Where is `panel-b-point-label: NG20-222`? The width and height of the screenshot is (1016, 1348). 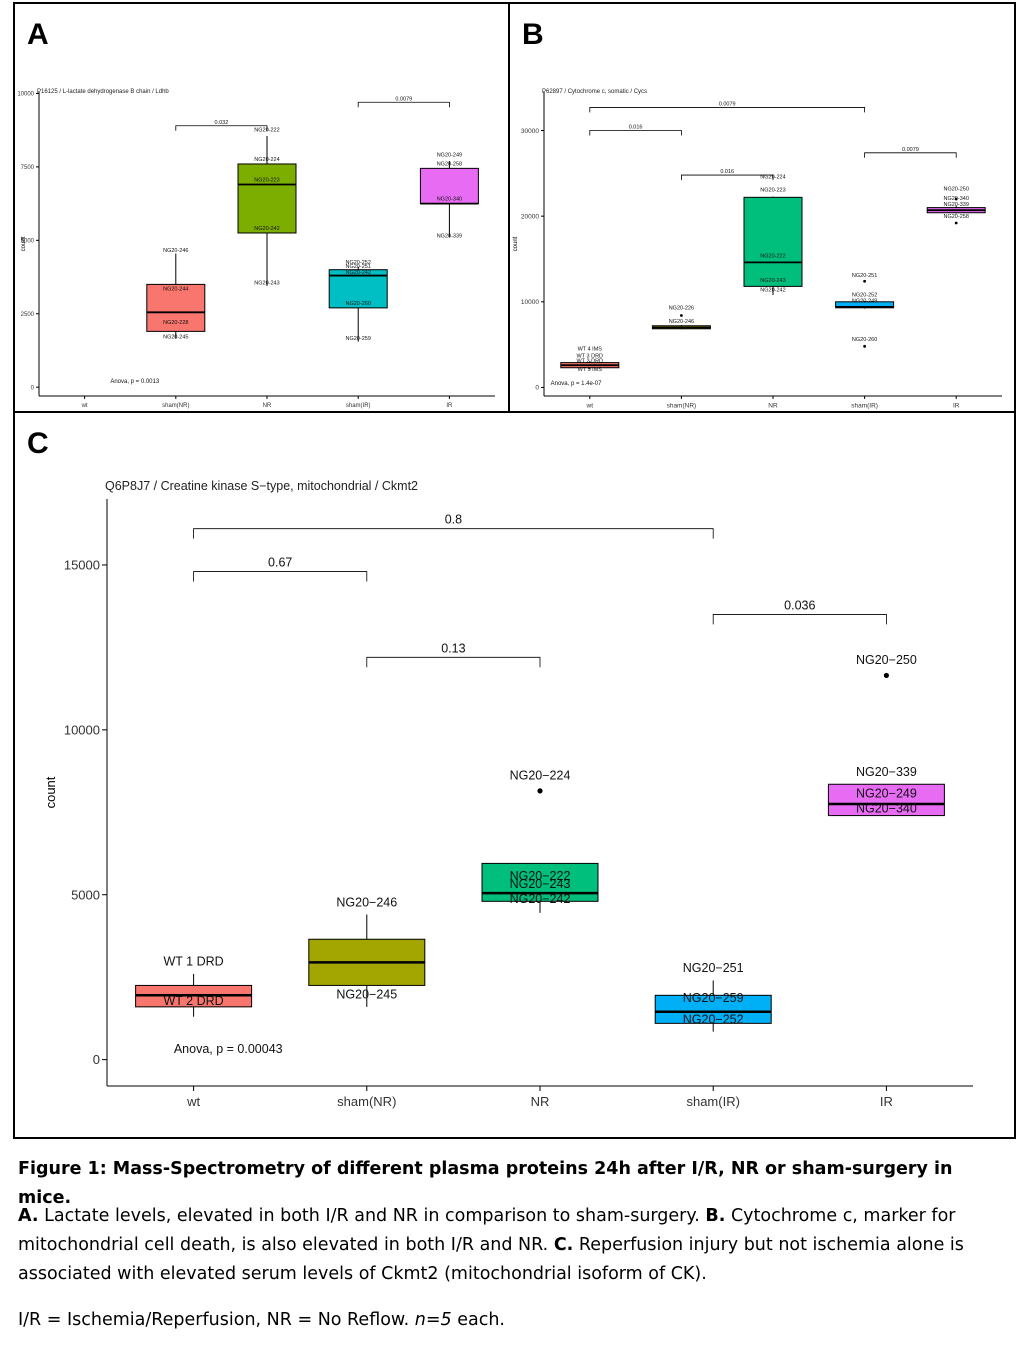 panel-b-point-label: NG20-222 is located at coordinates (772, 256).